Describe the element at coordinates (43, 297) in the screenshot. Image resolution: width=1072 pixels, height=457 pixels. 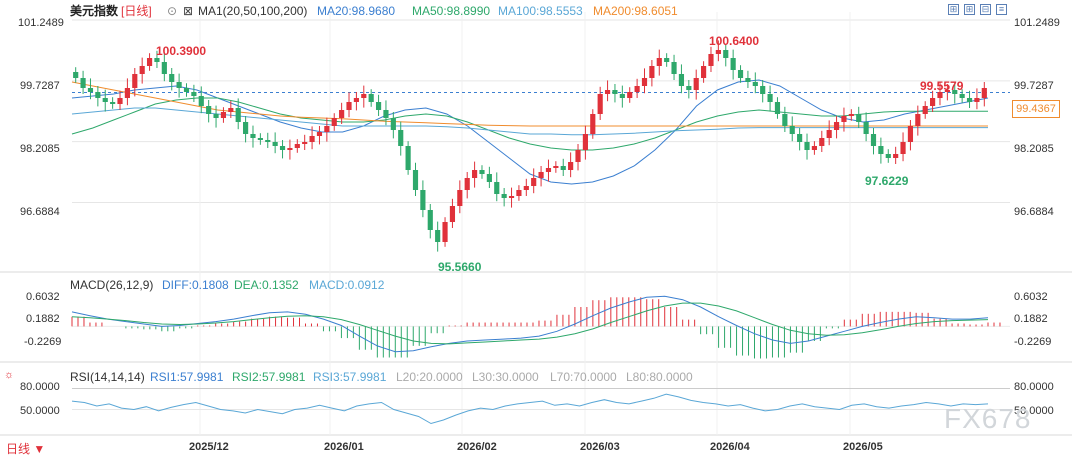
I see `macd-axis-left-label: 0.6032` at that location.